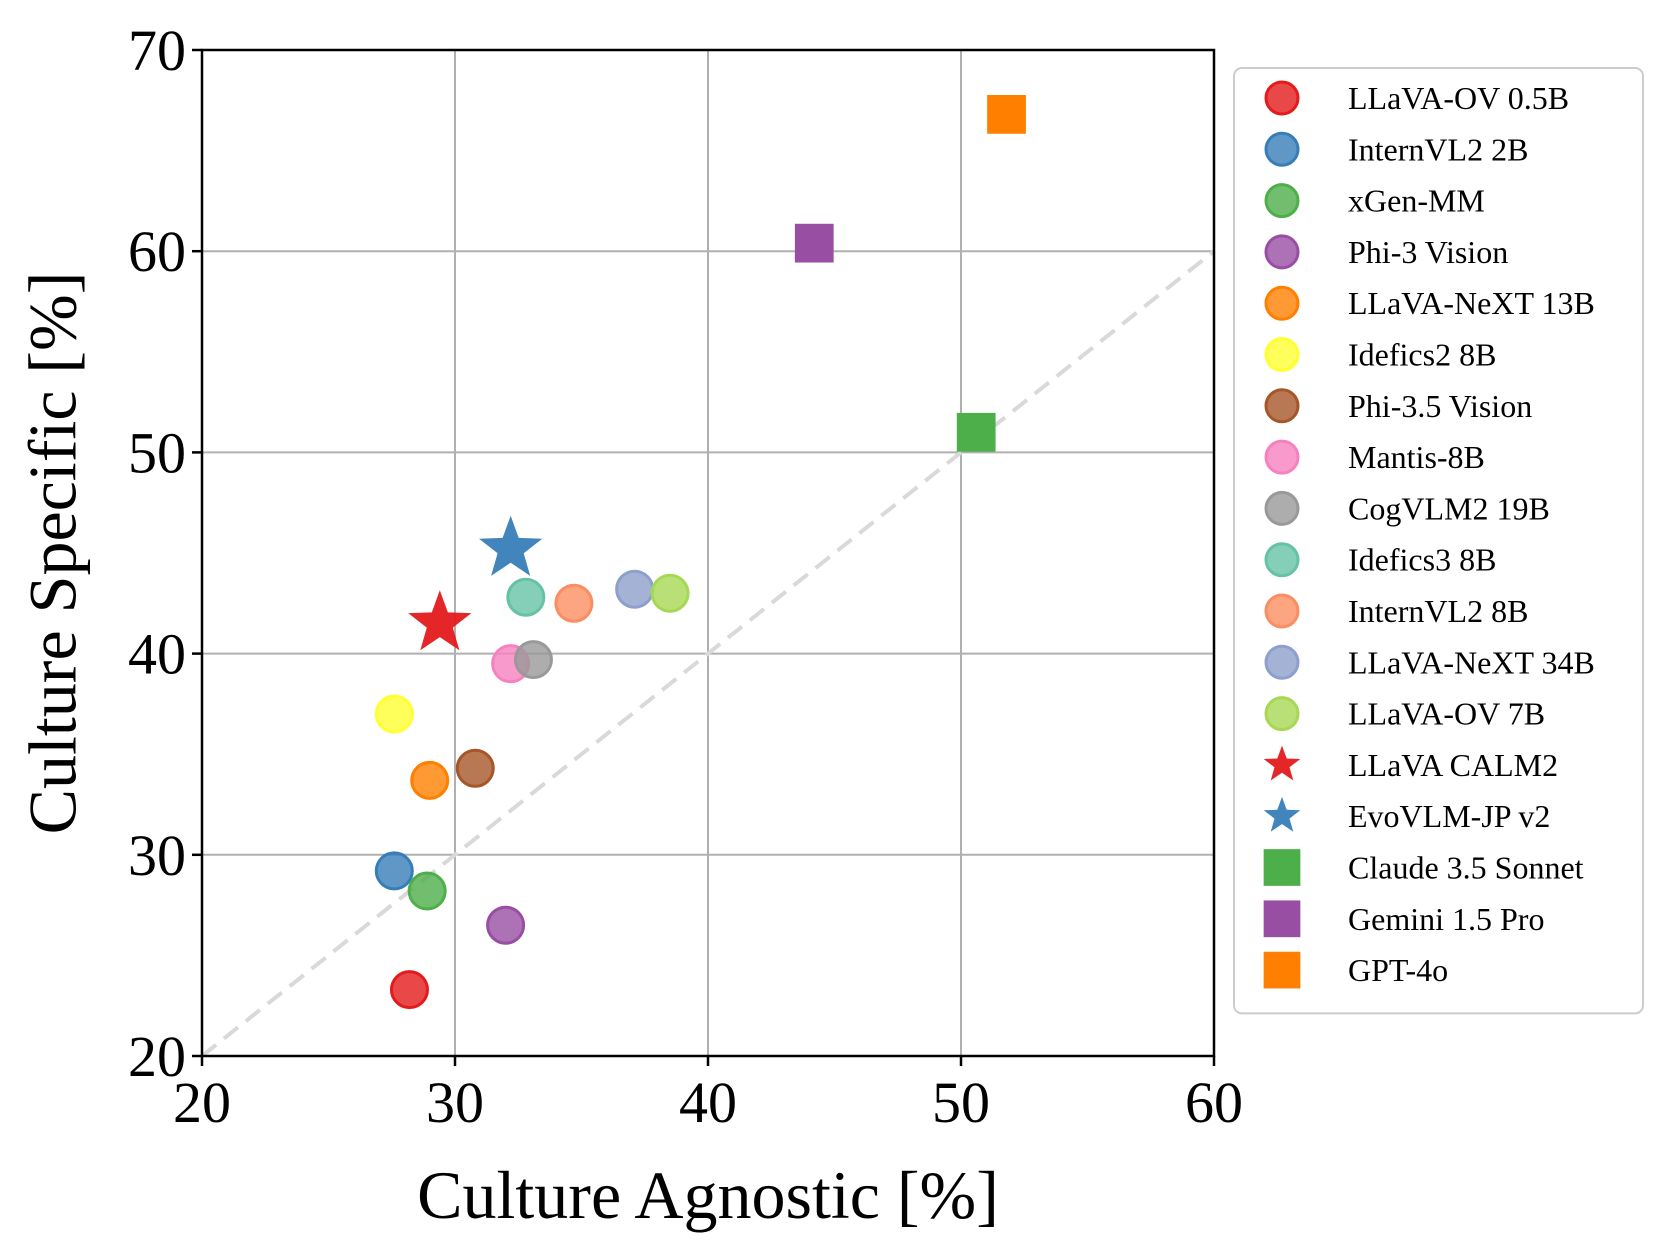 The image size is (1660, 1246). Describe the element at coordinates (635, 589) in the screenshot. I see `point-llava-next-34b` at that location.